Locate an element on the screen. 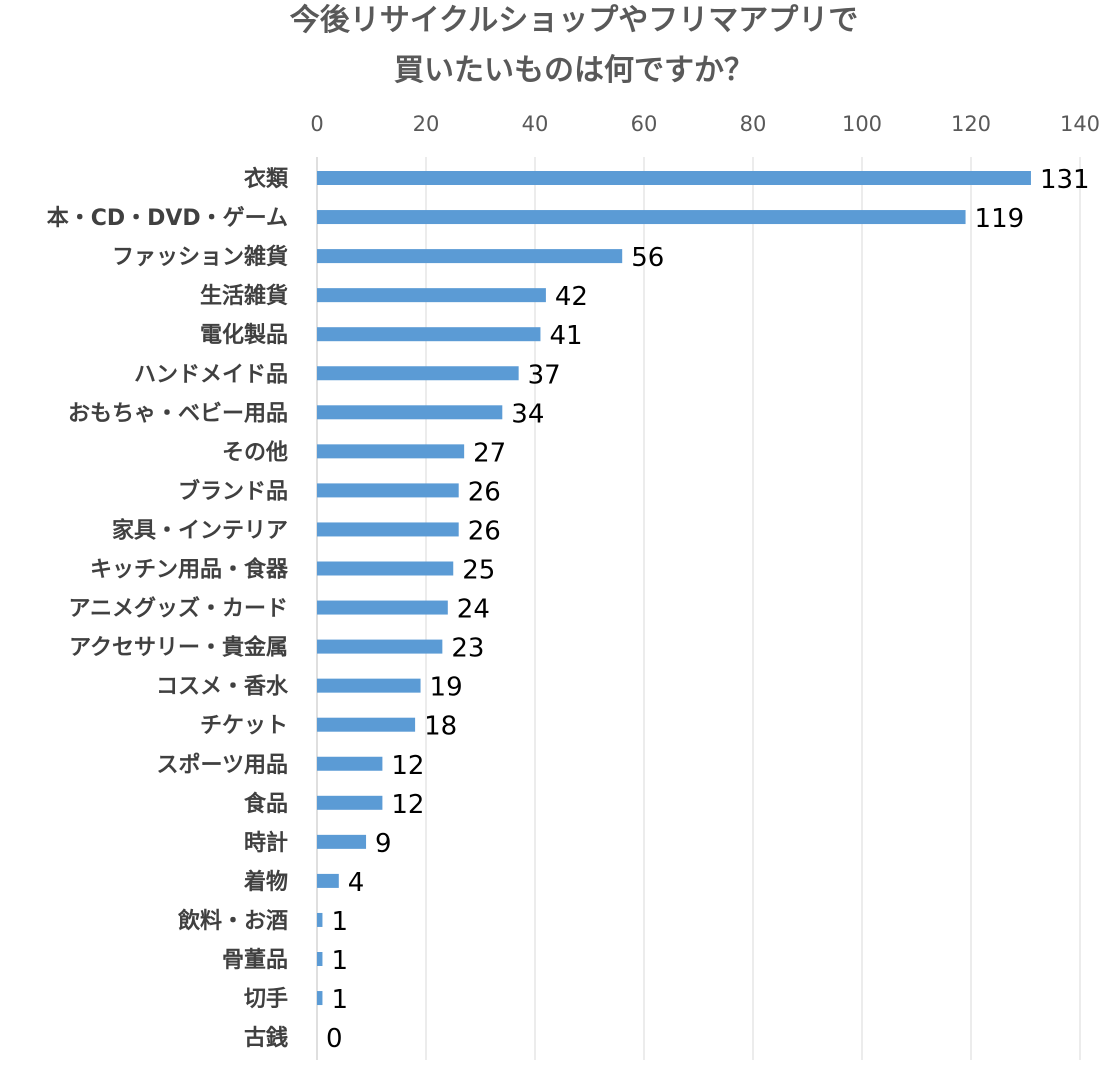 The image size is (1116, 1070). data-label: 18 is located at coordinates (440, 727).